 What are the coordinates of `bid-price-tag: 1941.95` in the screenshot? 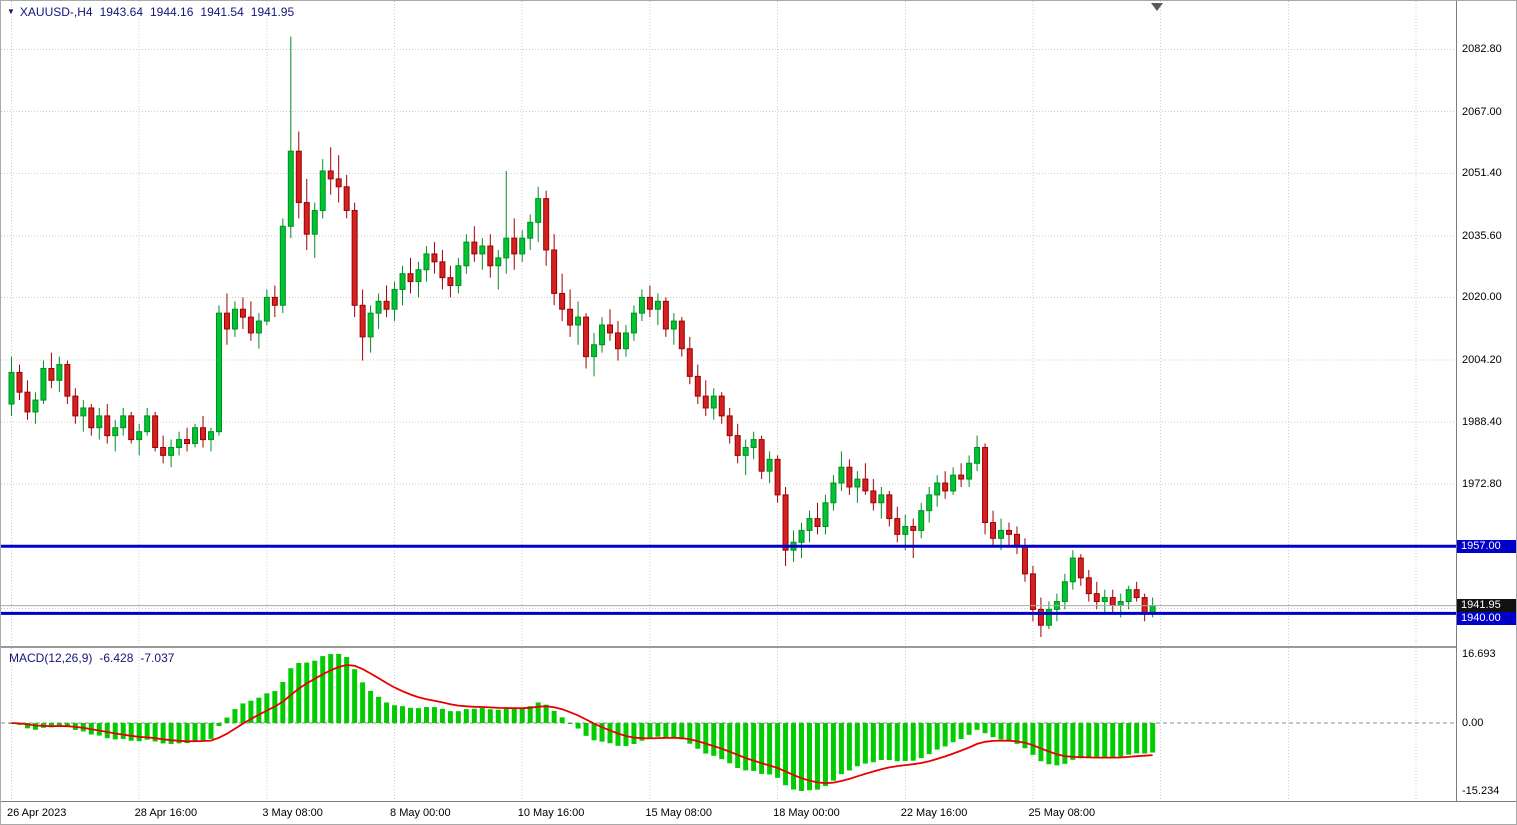 It's located at (1486, 606).